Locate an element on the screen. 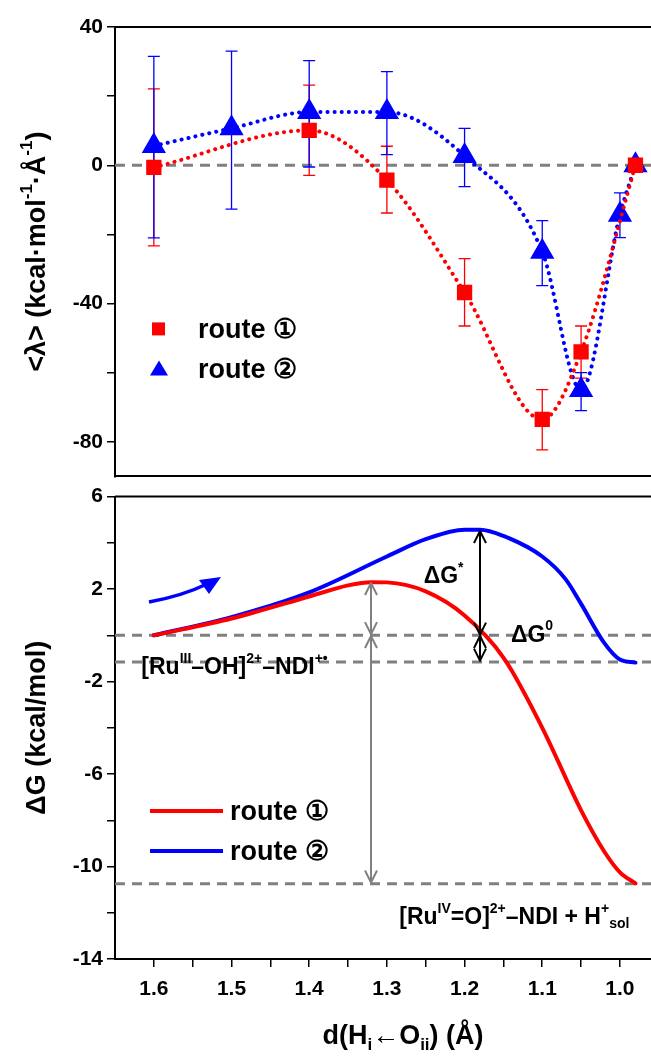  x-tick-label: 1.4 is located at coordinates (309, 988).